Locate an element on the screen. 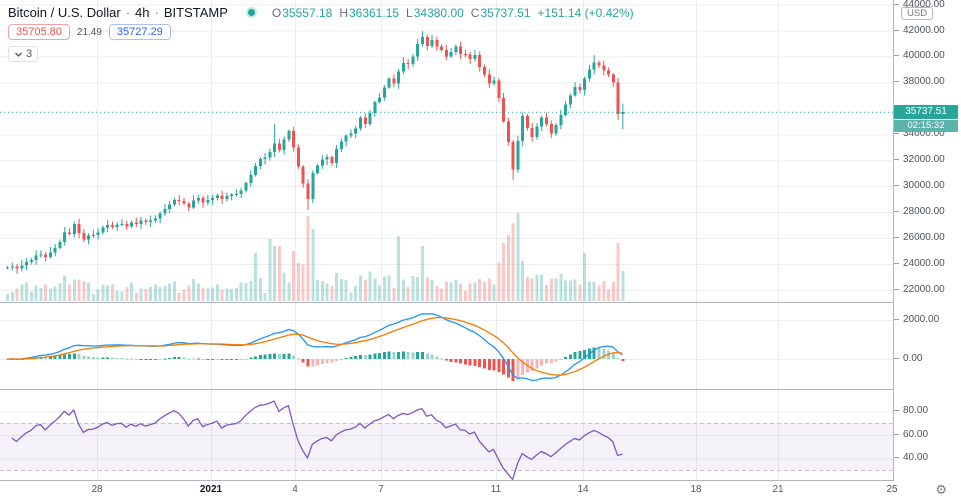 The image size is (961, 500). macd-histogram is located at coordinates (315, 364).